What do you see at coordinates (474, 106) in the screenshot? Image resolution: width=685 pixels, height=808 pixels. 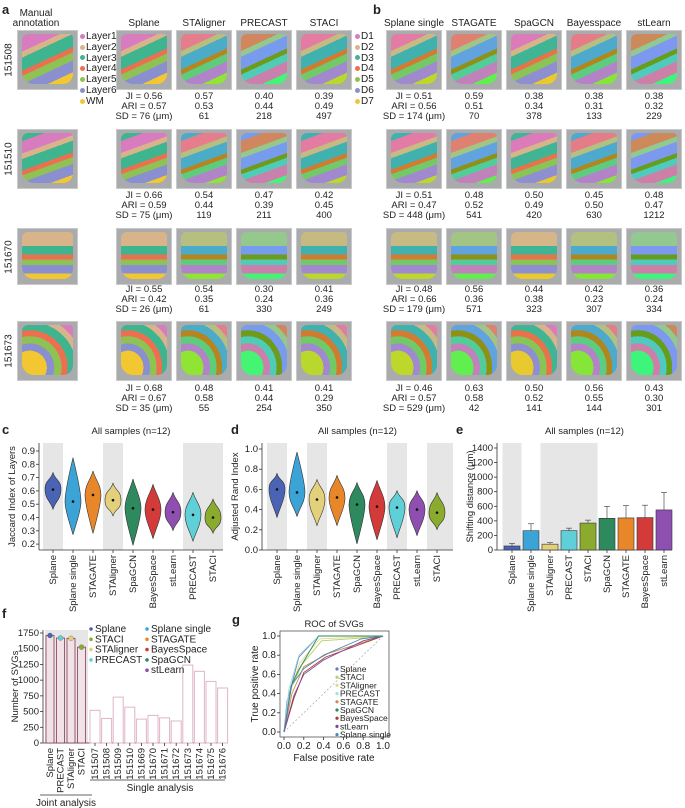 I see `stat-ari: 0.51` at bounding box center [474, 106].